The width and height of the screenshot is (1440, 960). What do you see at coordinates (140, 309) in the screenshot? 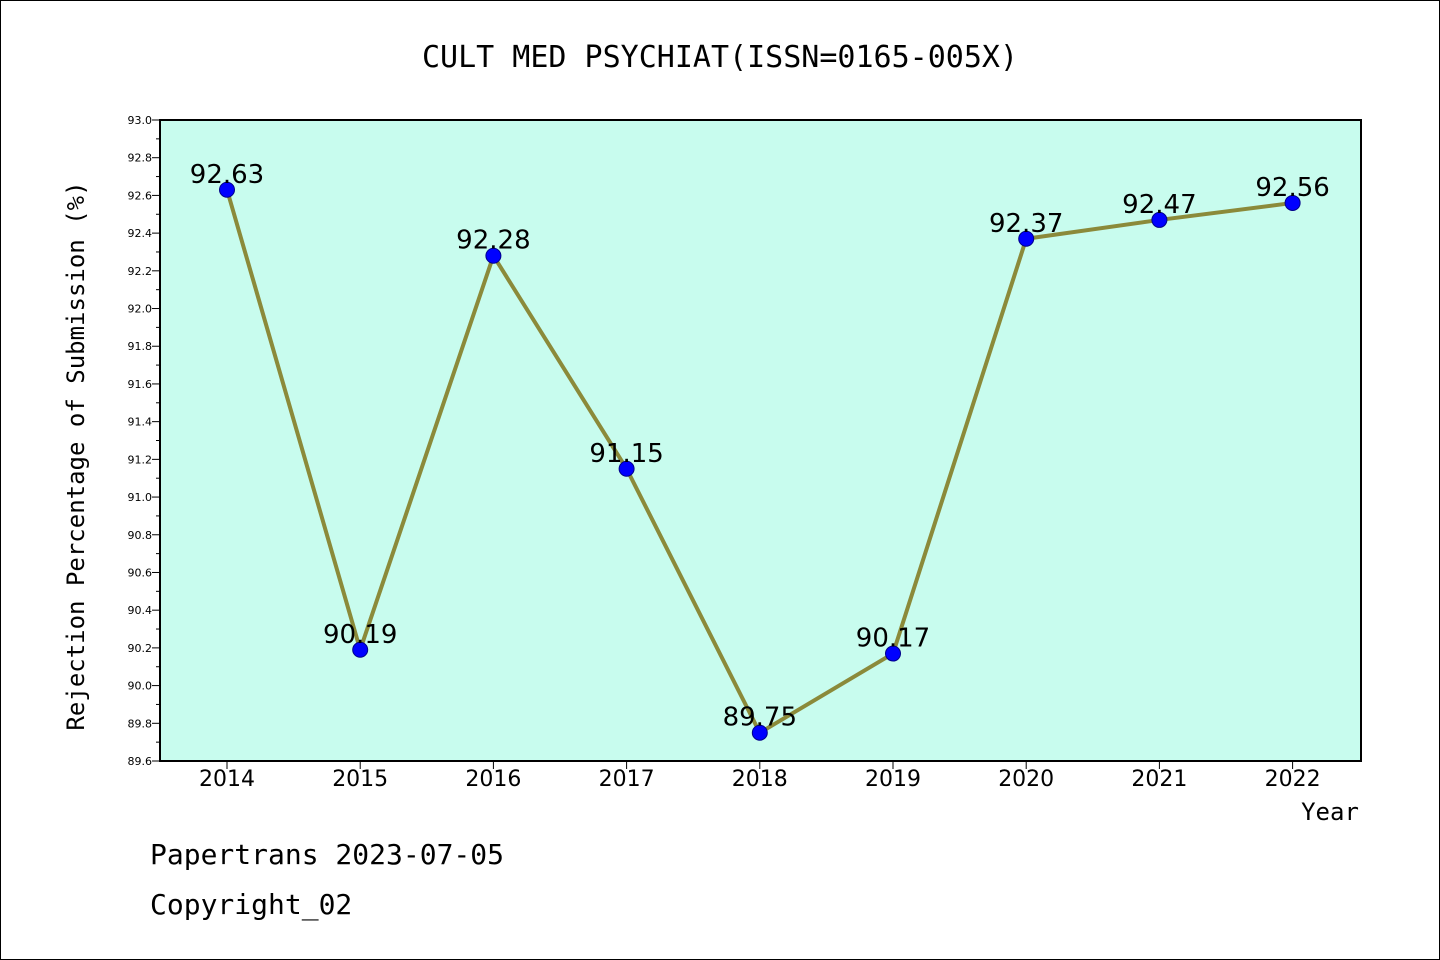
I see `y-tick-label: 92.0` at bounding box center [140, 309].